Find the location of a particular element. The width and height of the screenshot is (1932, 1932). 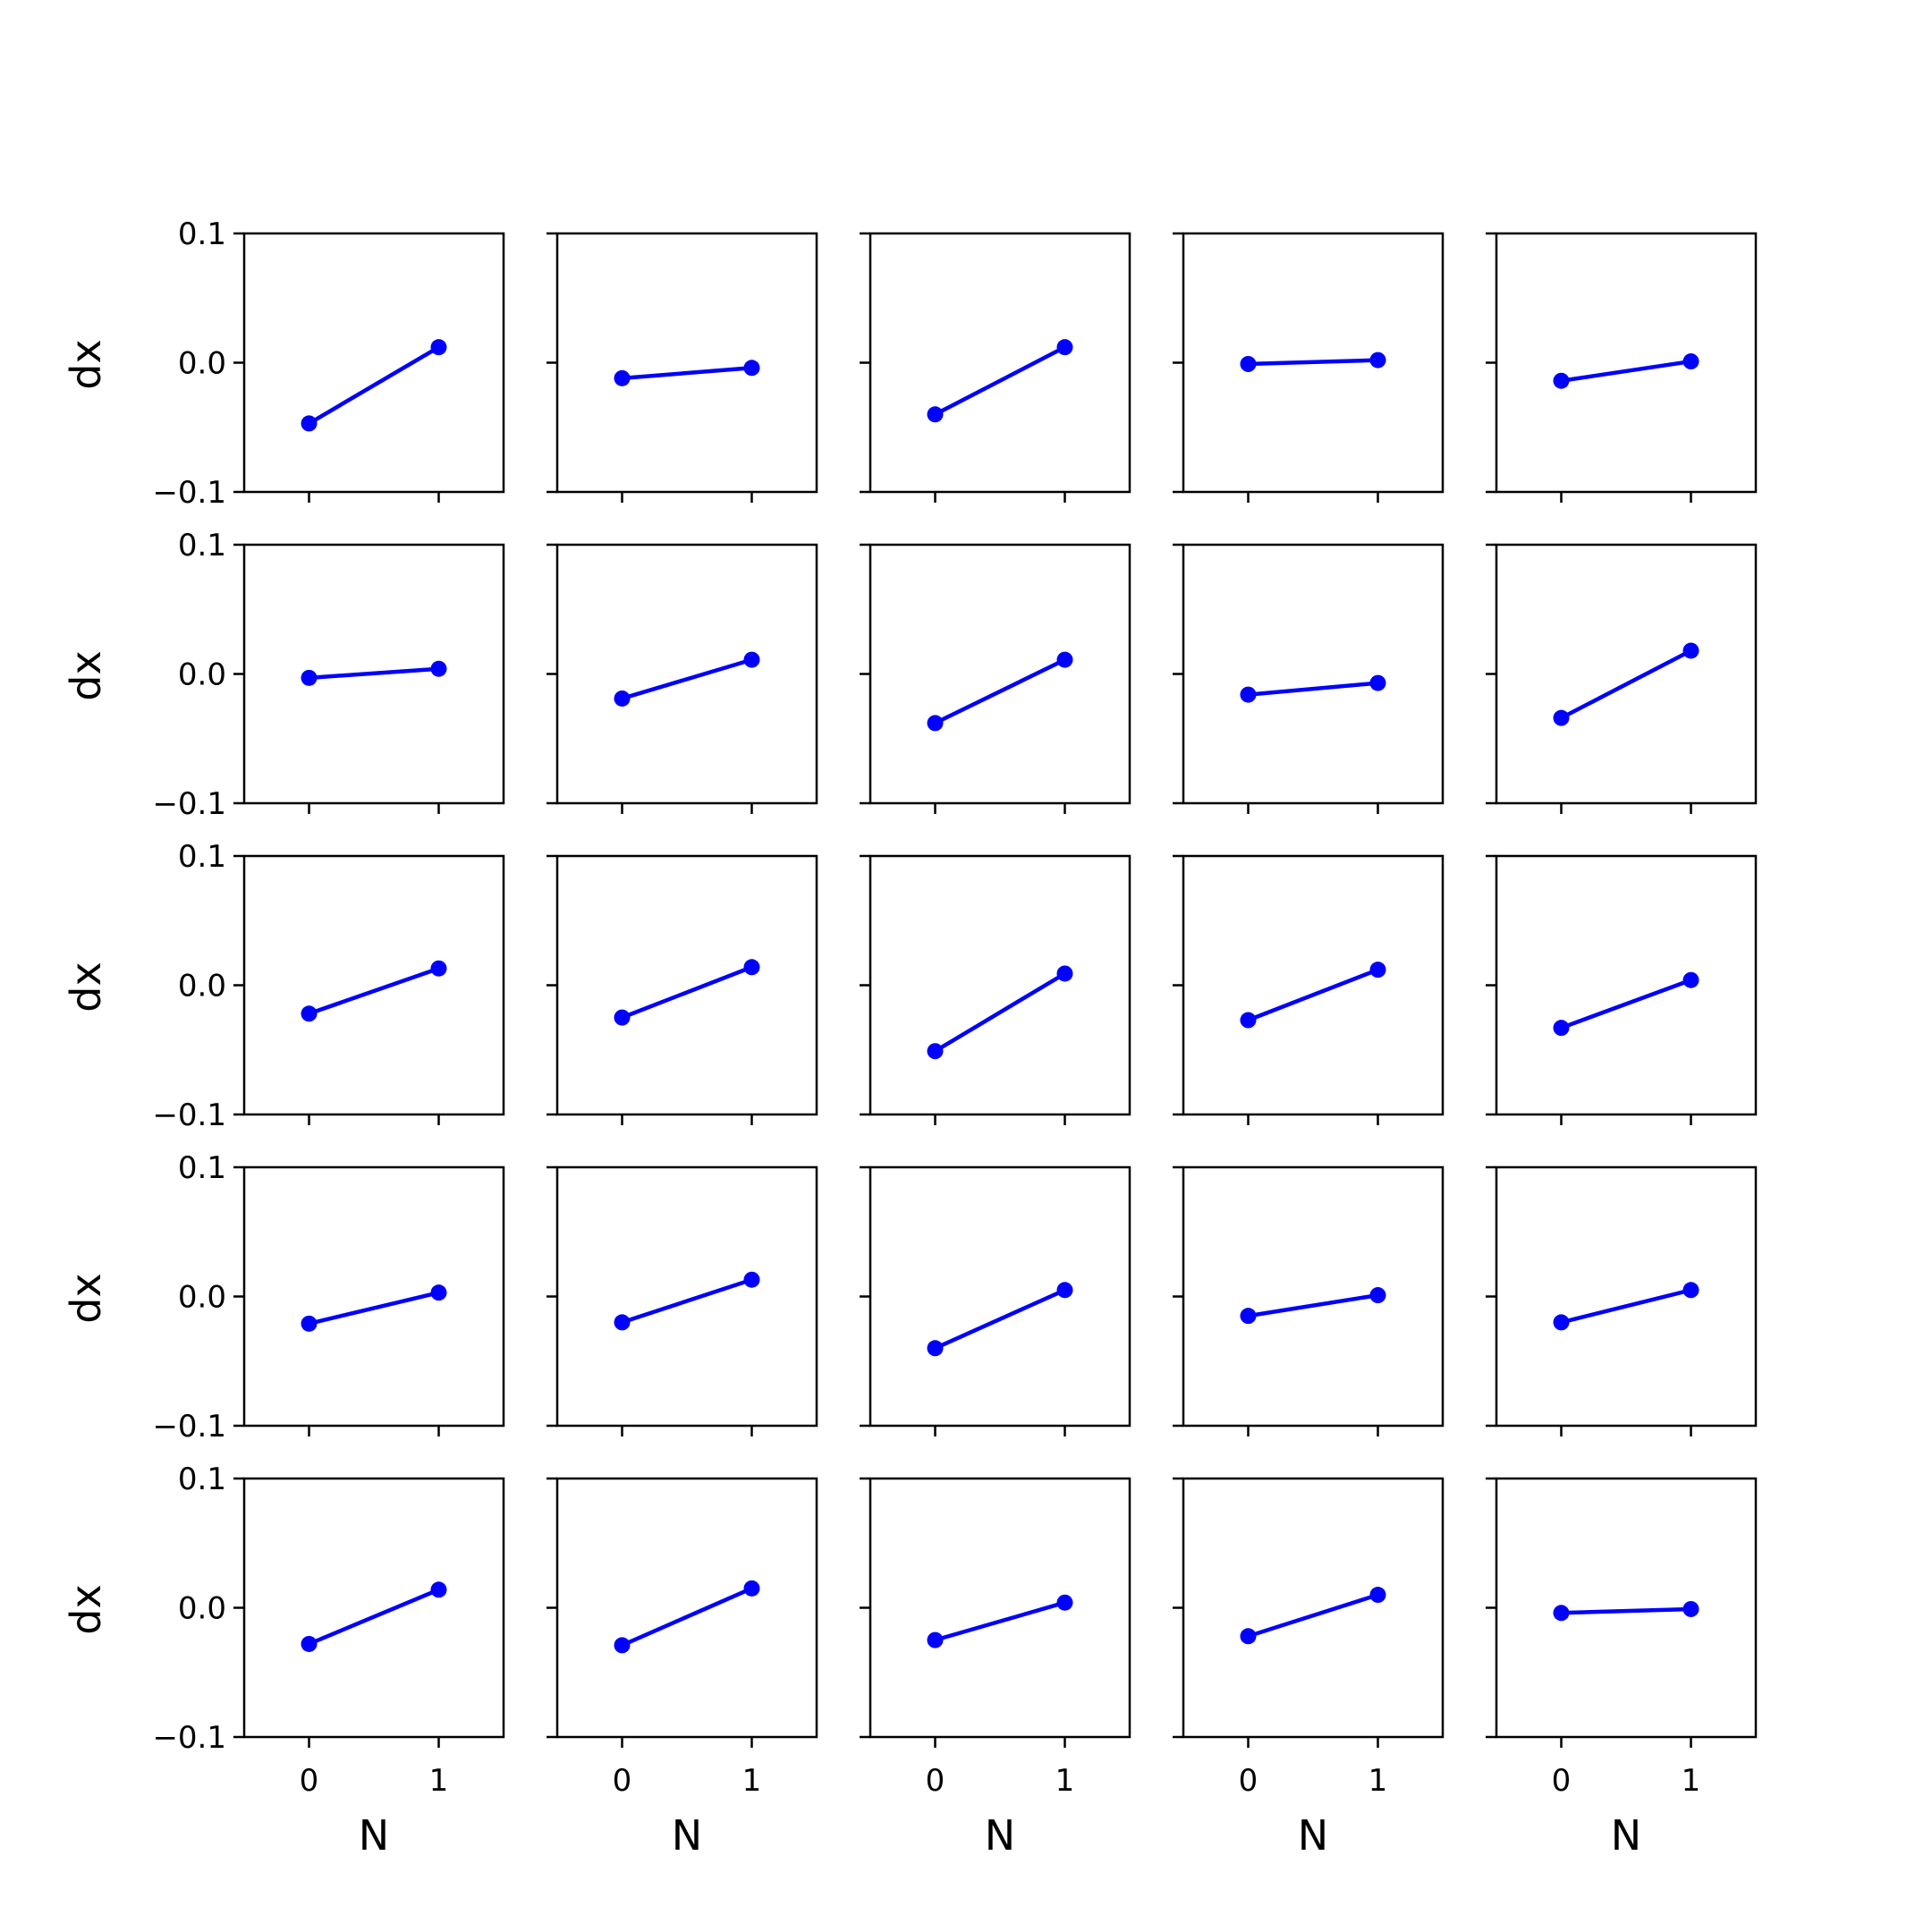

subplot-5-5: 0 1 N is located at coordinates (1622, 1668).